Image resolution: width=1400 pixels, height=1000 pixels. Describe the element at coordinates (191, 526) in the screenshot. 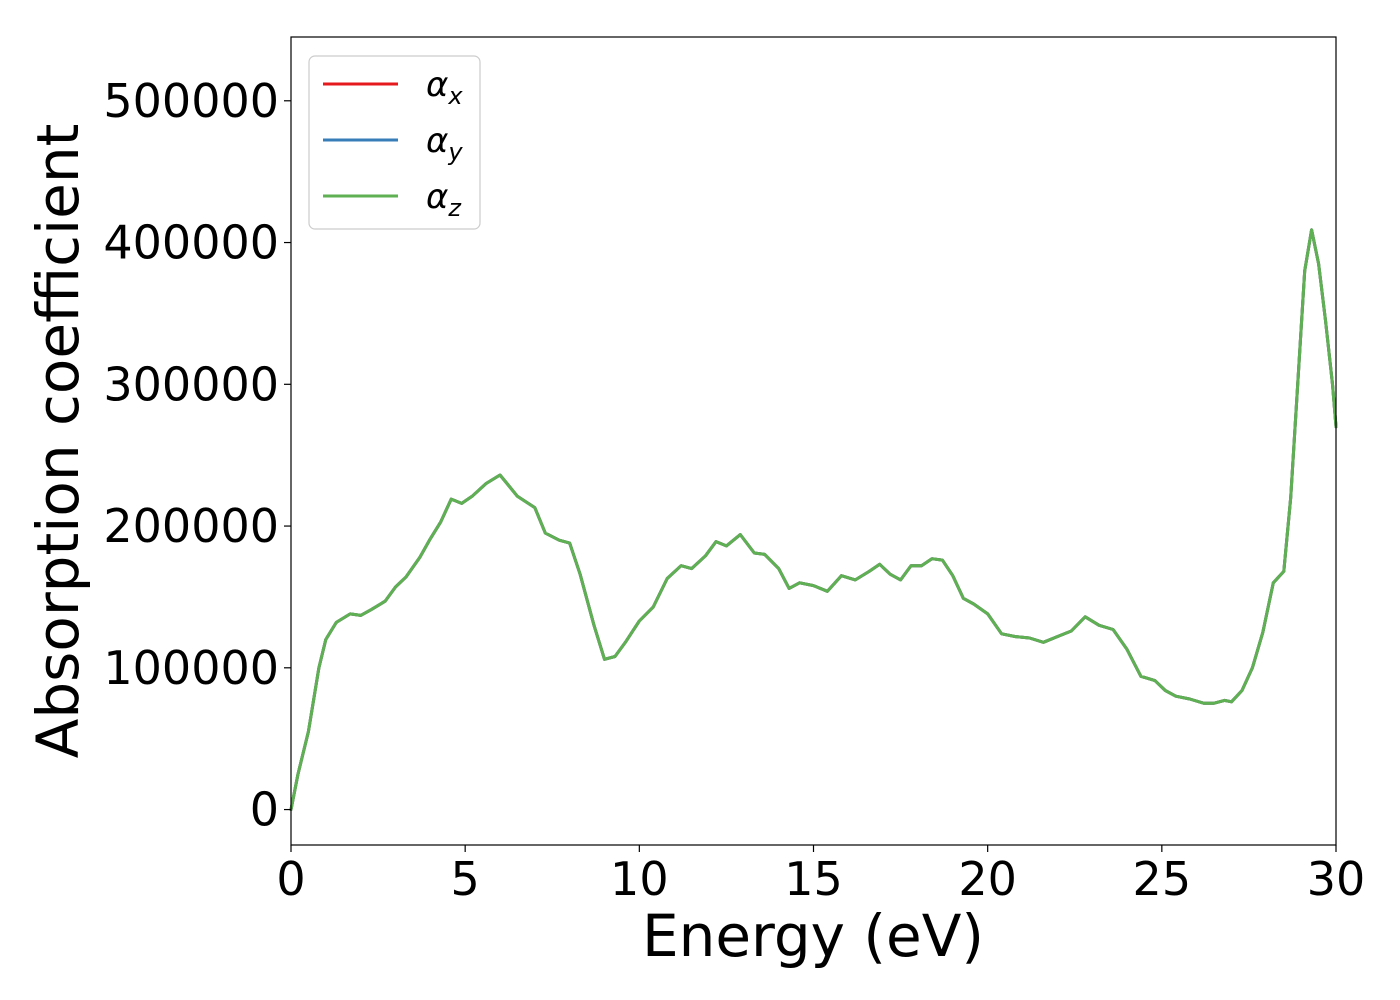

I see `y-tick-label: 200000` at that location.